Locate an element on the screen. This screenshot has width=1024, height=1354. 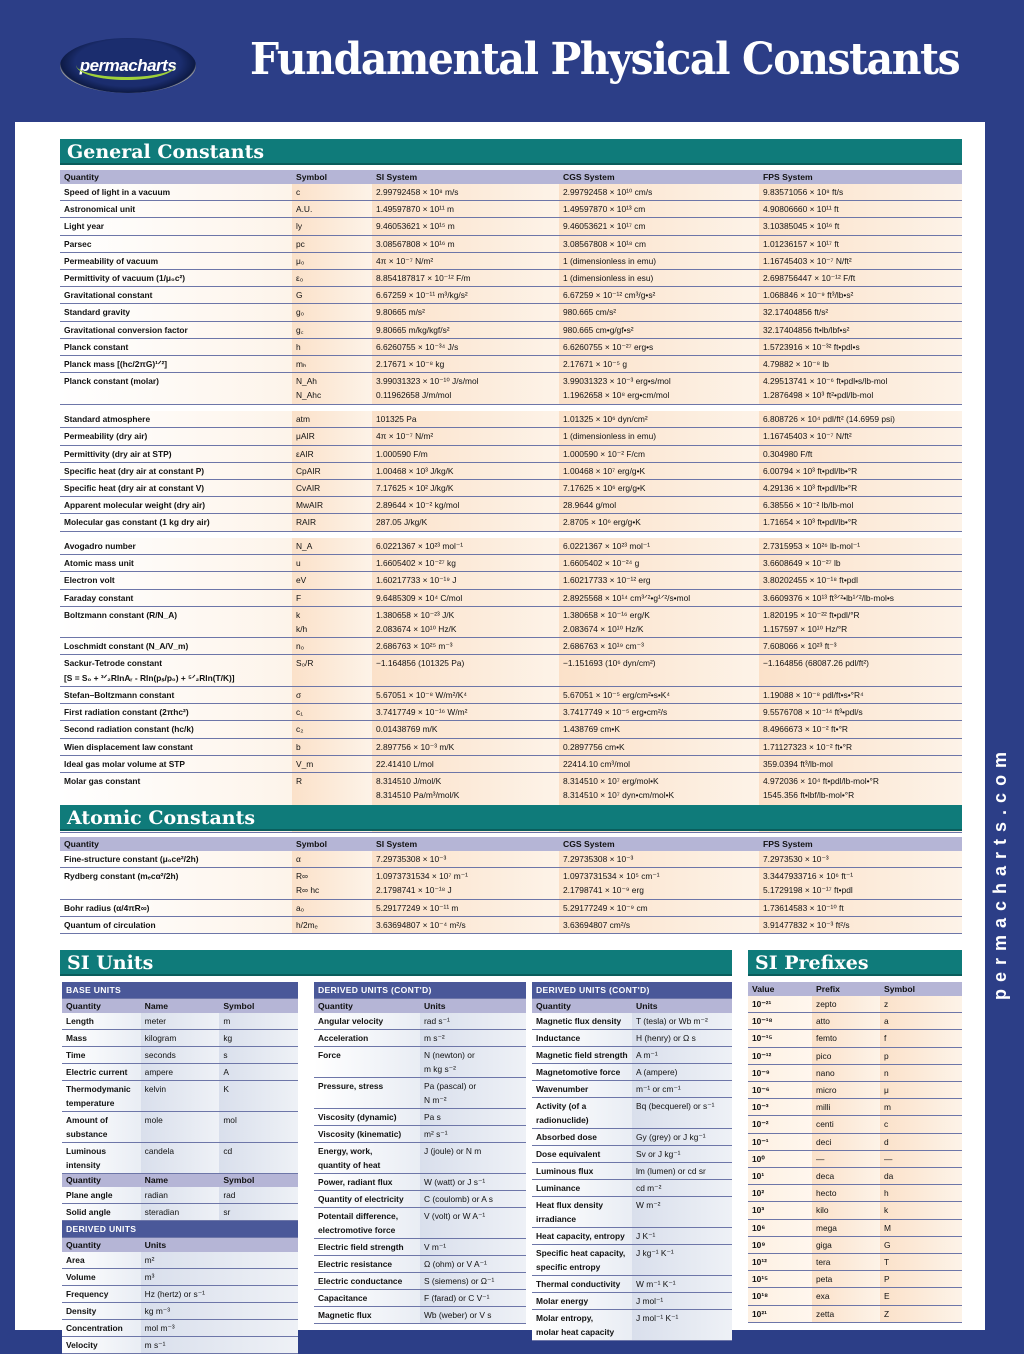
u-cell: Hz (hertz) or s⁻¹ is located at coordinates (219, 1294).